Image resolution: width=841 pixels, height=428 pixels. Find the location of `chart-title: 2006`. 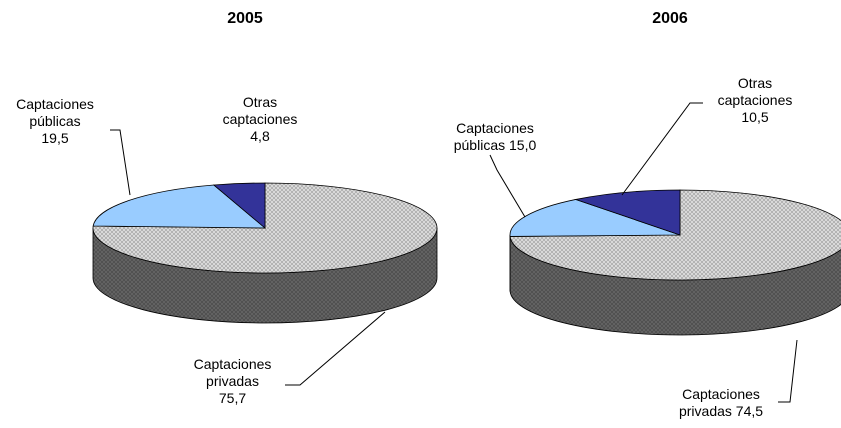

chart-title: 2006 is located at coordinates (670, 18).